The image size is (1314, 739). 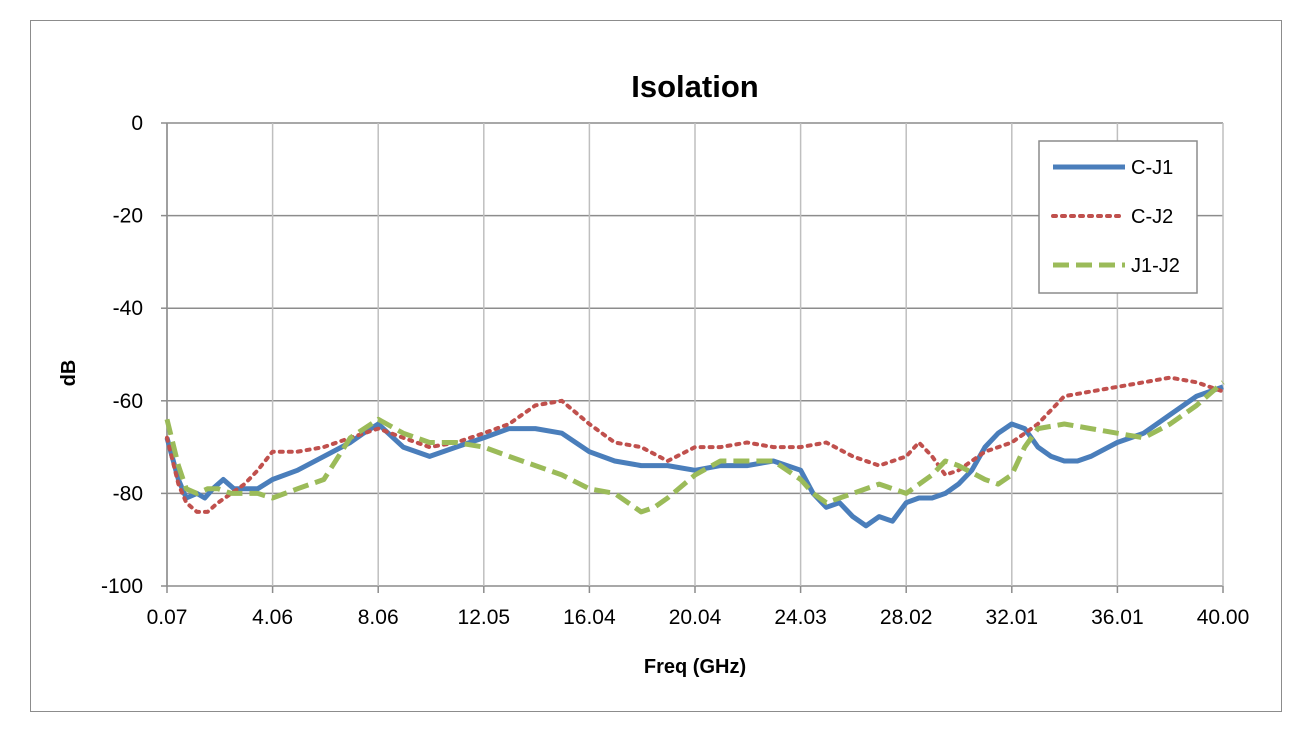 What do you see at coordinates (272, 617) in the screenshot?
I see `x-tick-label: 4.06` at bounding box center [272, 617].